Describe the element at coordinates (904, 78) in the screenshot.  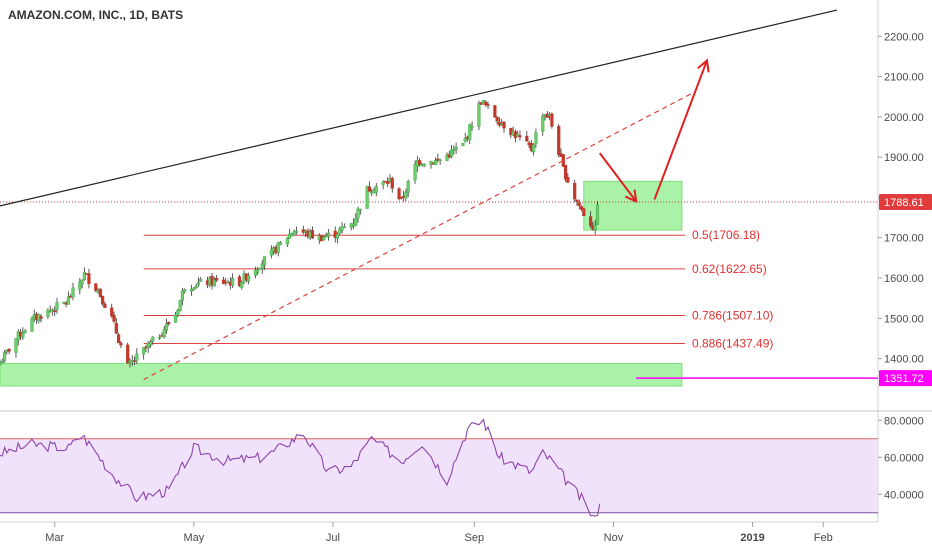
I see `price-tick-label: 2100.00` at that location.